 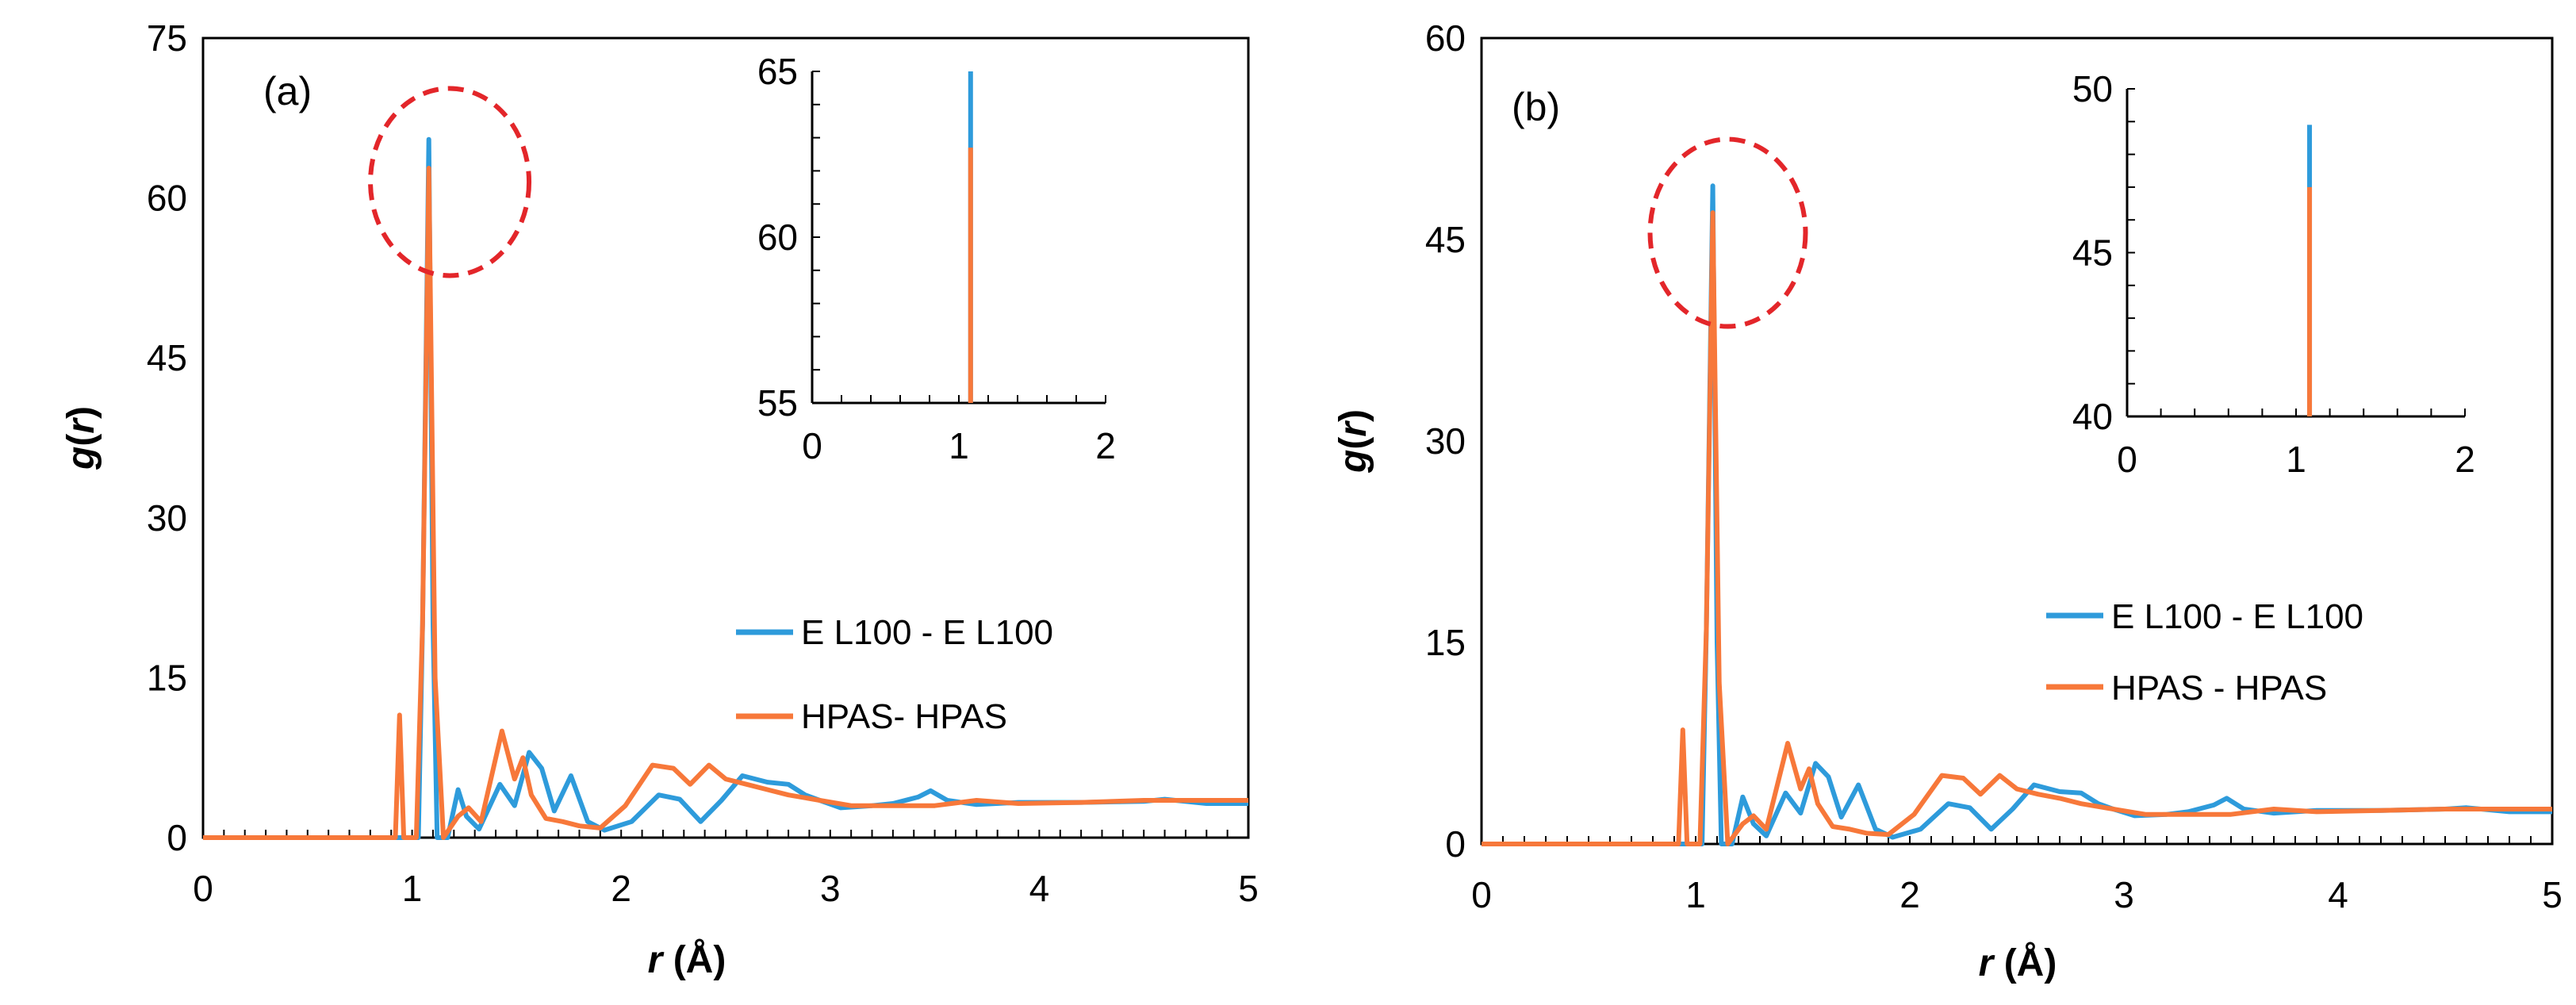 What do you see at coordinates (2092, 88) in the screenshot?
I see `inset-y-tick-label: 50` at bounding box center [2092, 88].